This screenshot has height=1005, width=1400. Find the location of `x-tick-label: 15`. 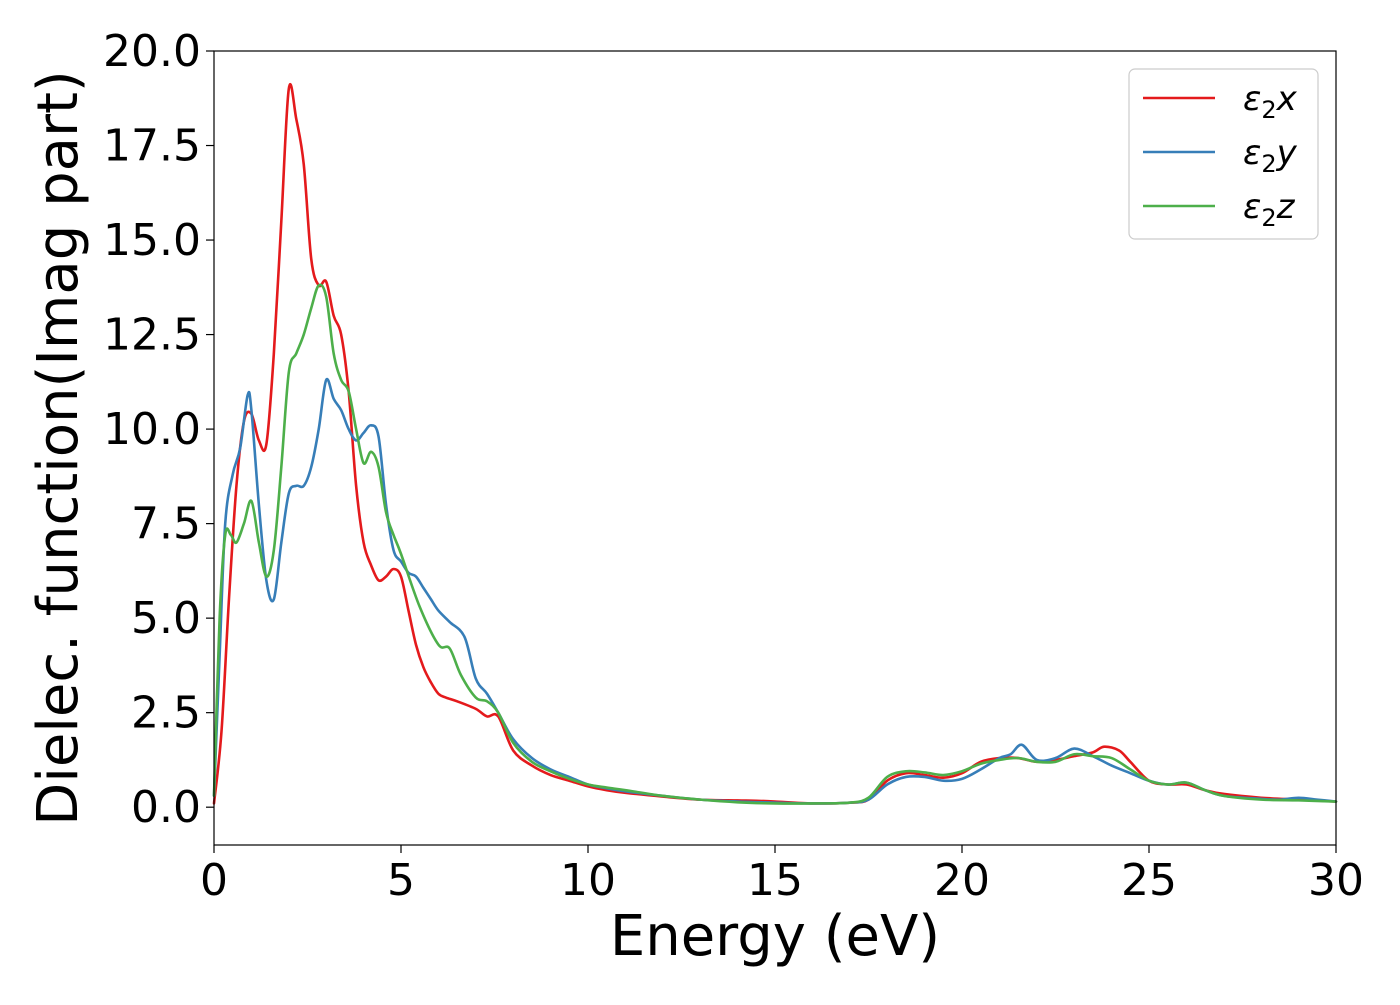

x-tick-label: 15 is located at coordinates (775, 880).